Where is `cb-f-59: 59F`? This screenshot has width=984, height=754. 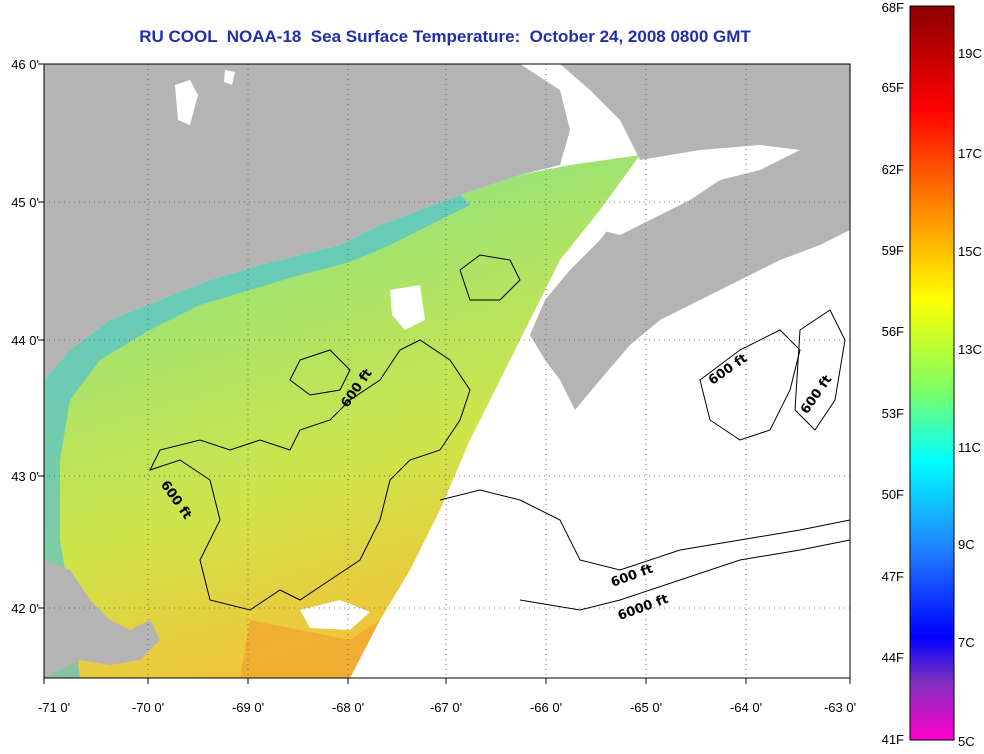
cb-f-59: 59F is located at coordinates (892, 250).